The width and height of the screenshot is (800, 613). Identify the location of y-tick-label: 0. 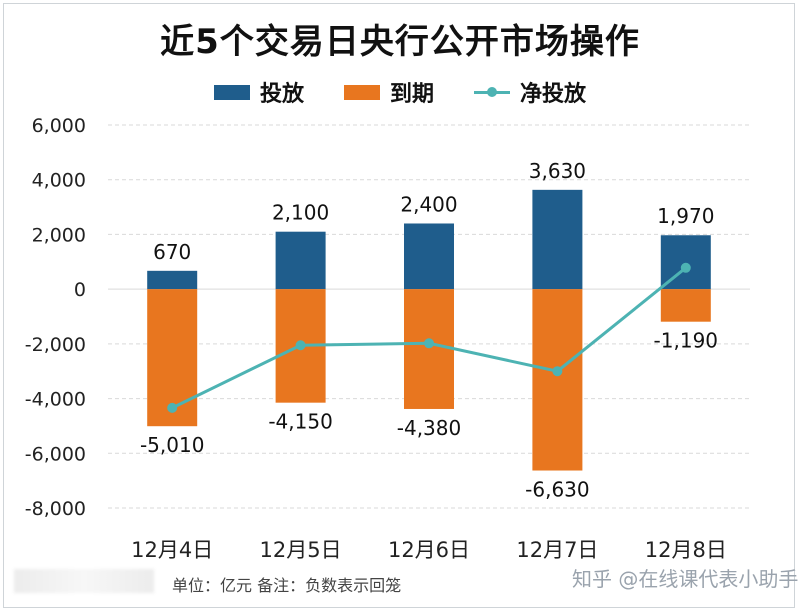
(80, 290).